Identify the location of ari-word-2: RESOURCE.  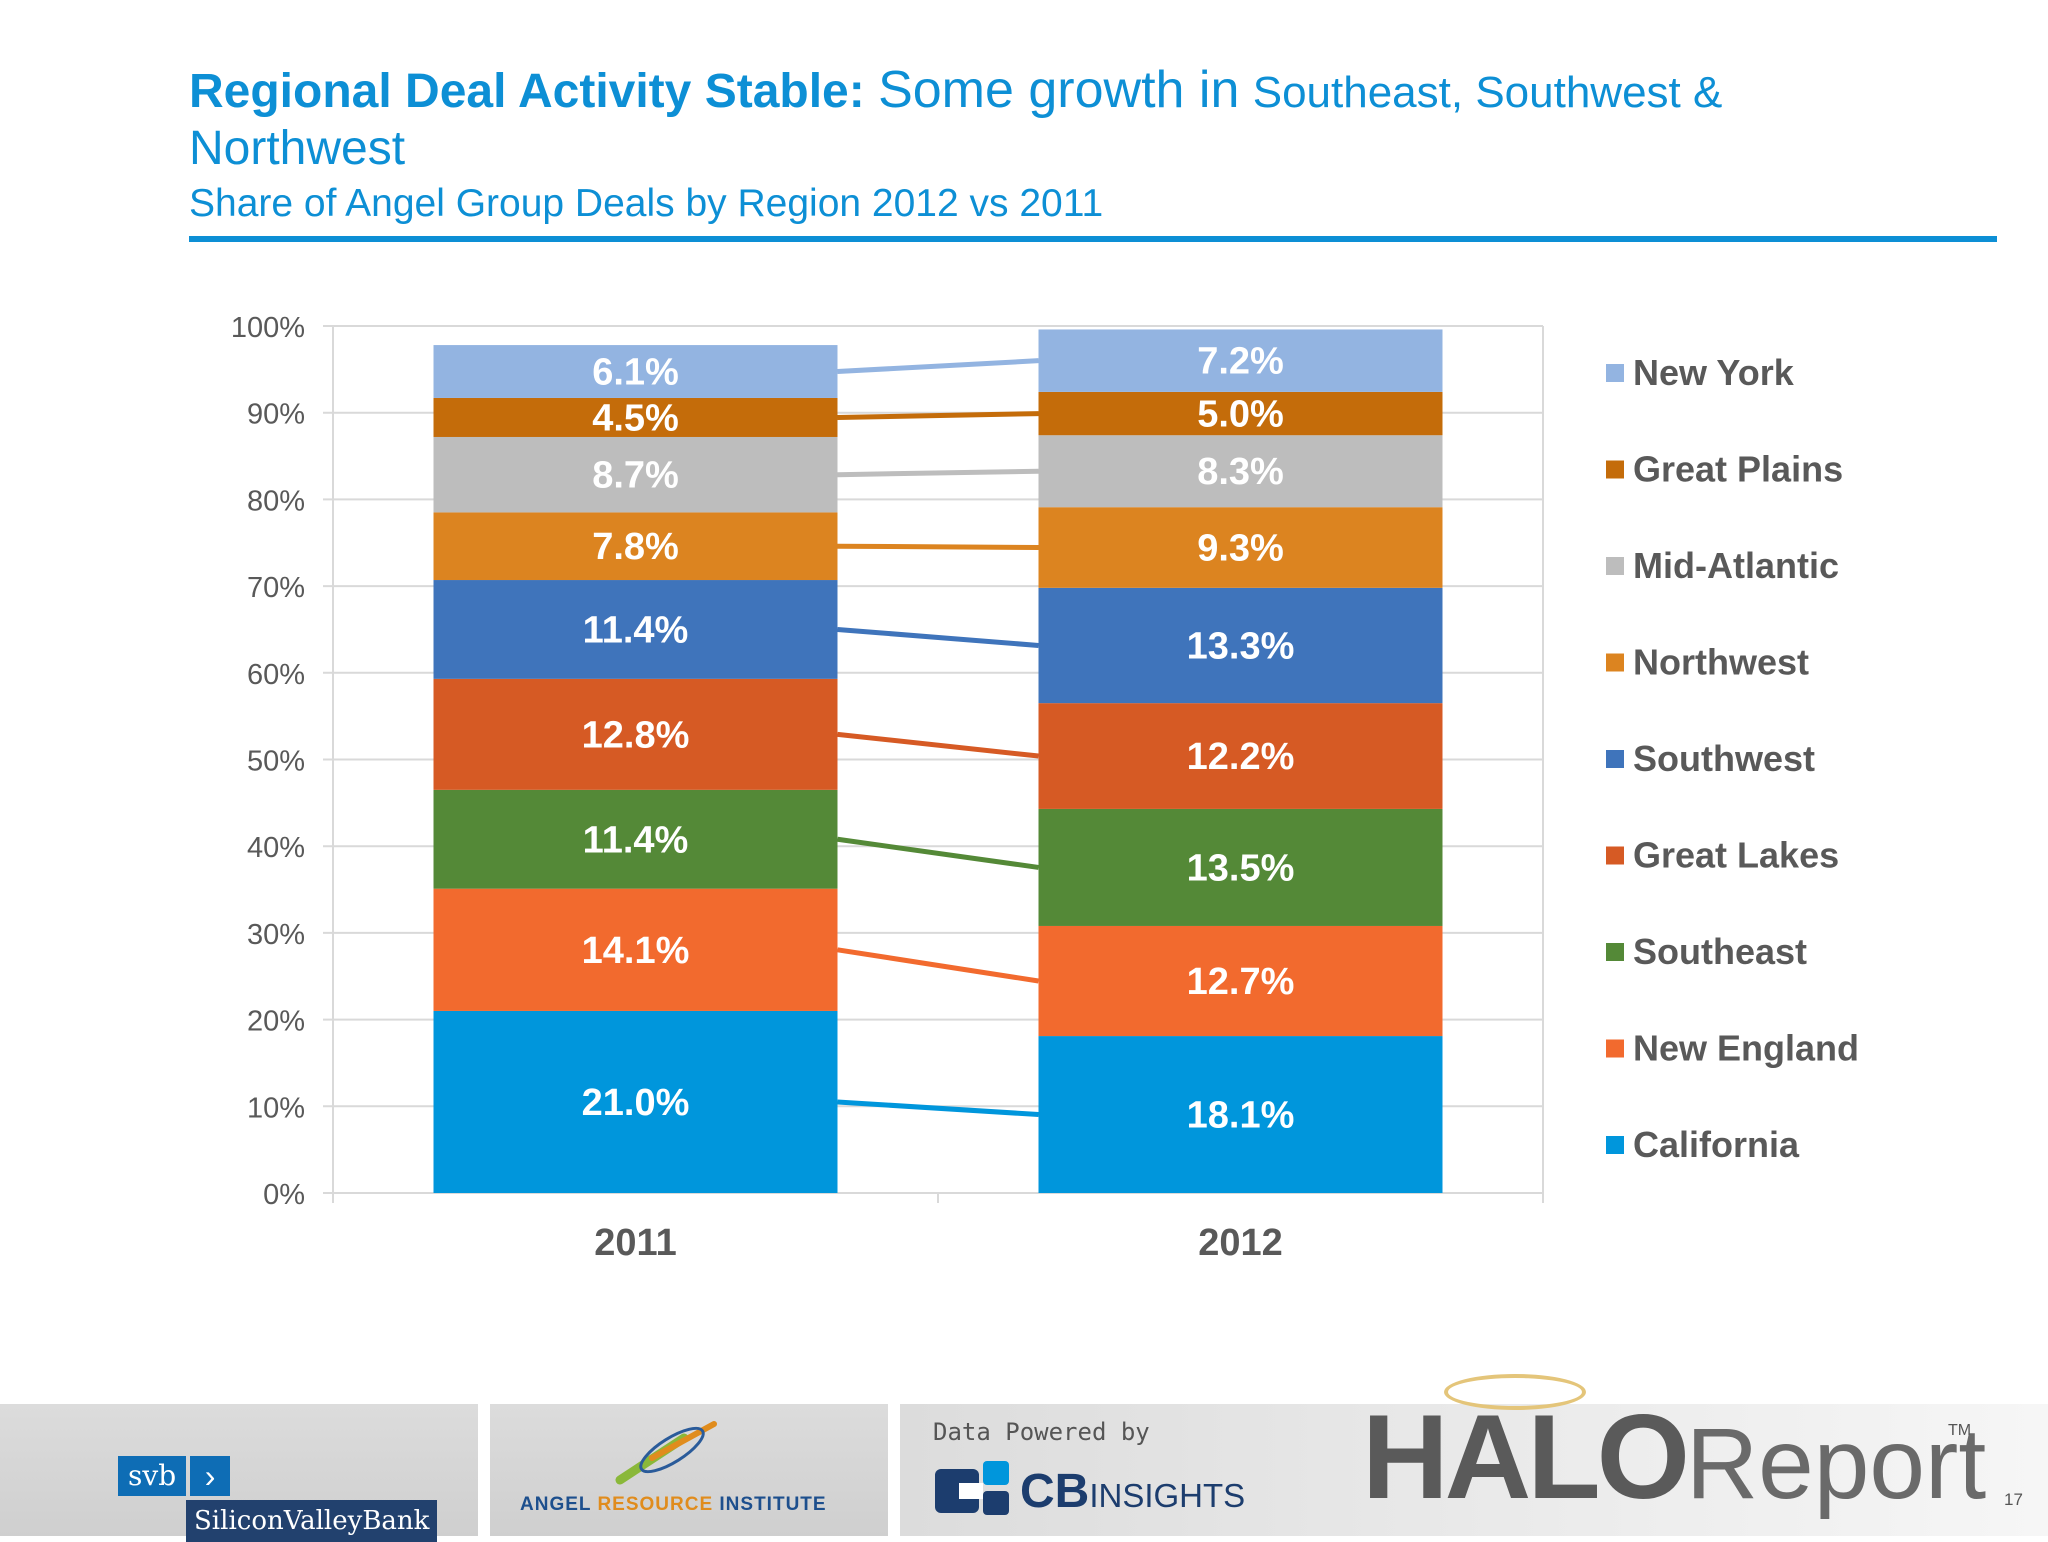
(655, 1504).